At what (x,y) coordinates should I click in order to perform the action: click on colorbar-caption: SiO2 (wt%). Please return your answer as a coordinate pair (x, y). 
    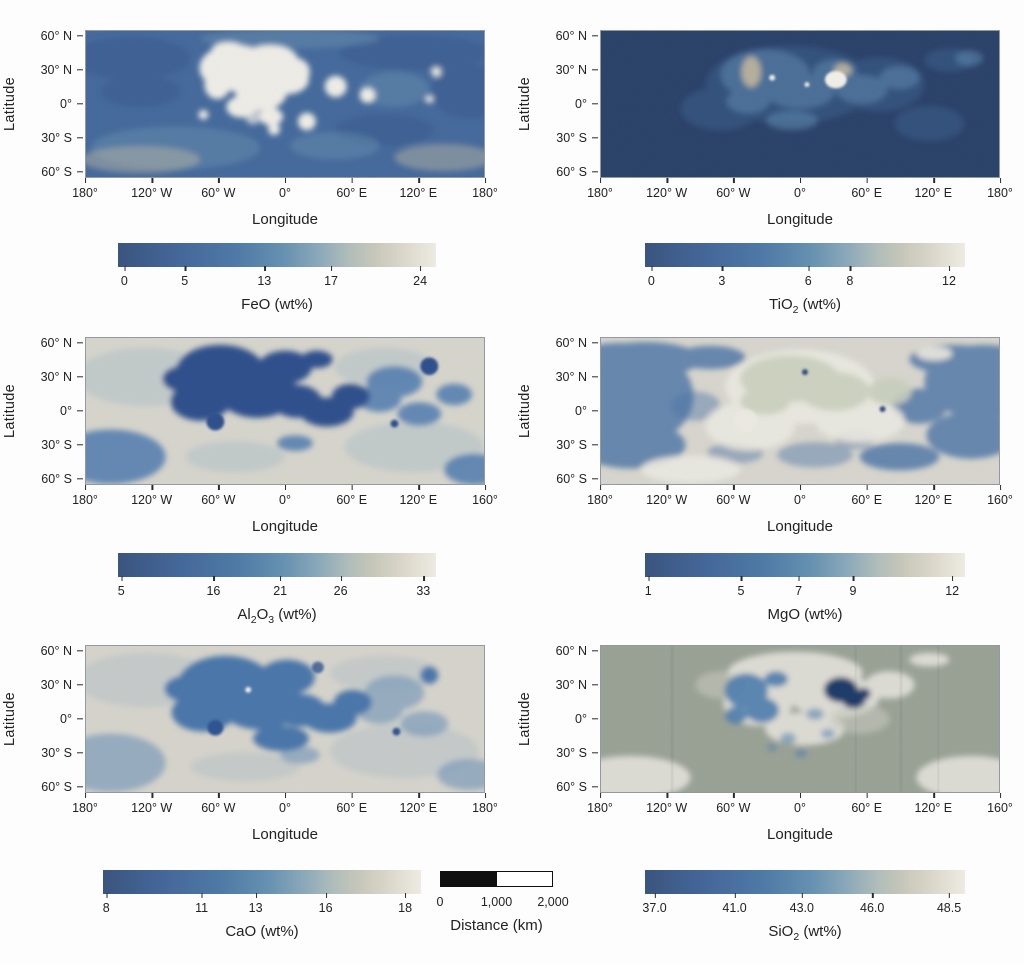
    Looking at the image, I should click on (805, 933).